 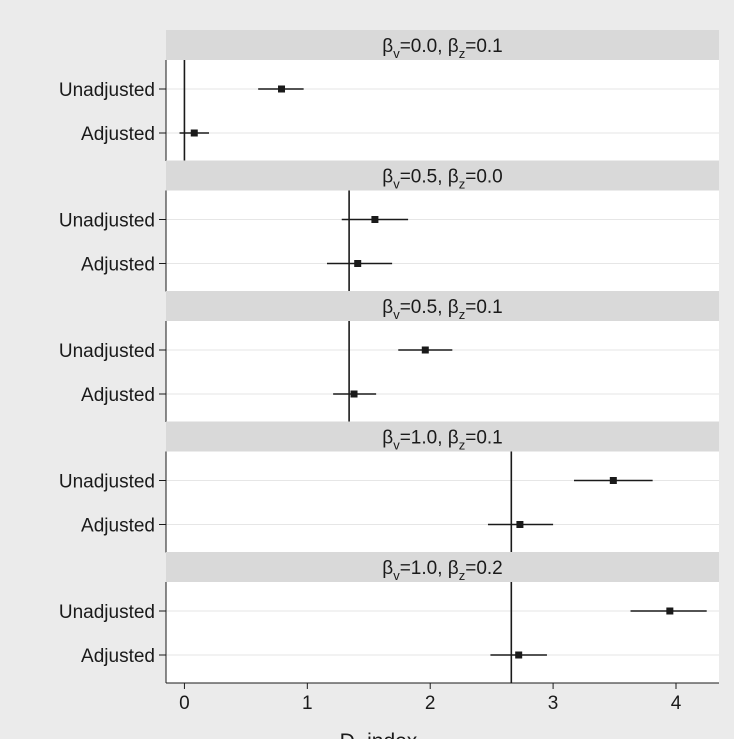 What do you see at coordinates (484, 177) in the screenshot?
I see `strip-text-part: =0.0` at bounding box center [484, 177].